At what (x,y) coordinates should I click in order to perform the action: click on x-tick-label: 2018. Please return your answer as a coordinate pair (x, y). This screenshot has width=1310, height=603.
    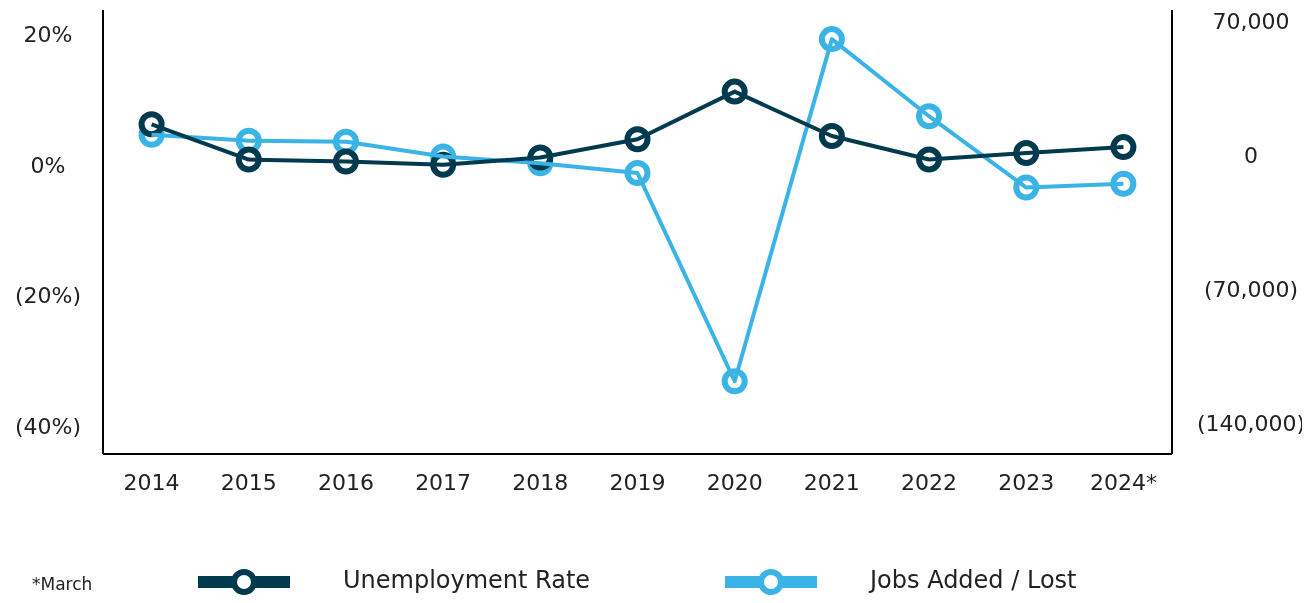
    Looking at the image, I should click on (540, 482).